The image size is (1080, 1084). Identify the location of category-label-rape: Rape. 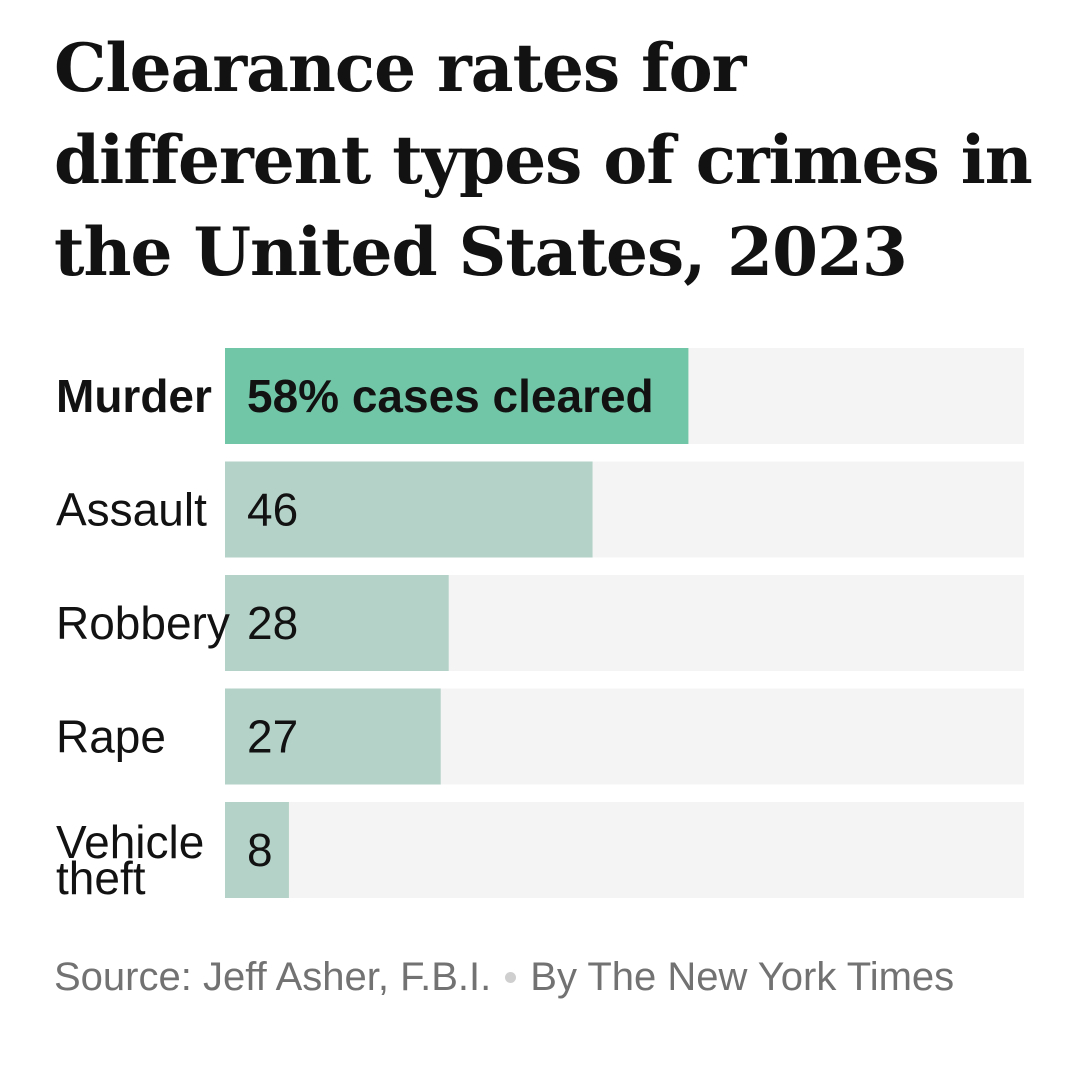
(111, 737).